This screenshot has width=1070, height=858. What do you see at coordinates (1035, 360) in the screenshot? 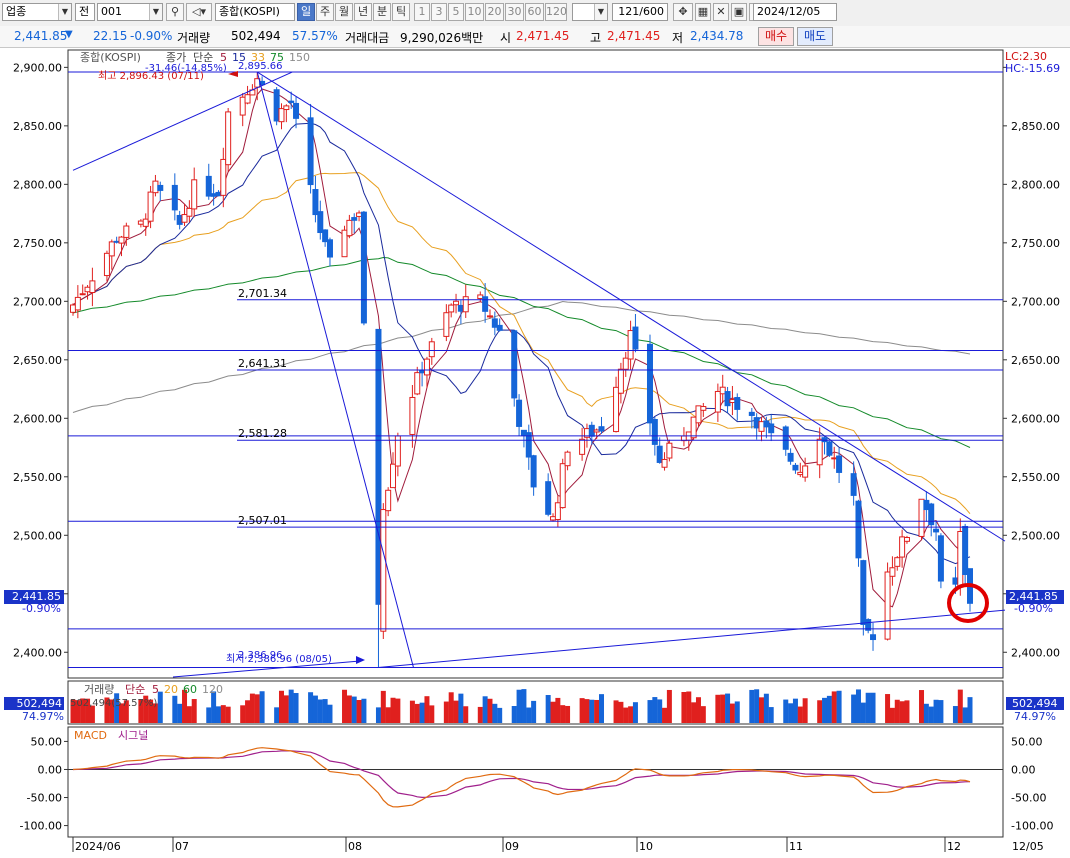
I see `y-tick-label-right: 2,650.00` at bounding box center [1035, 360].